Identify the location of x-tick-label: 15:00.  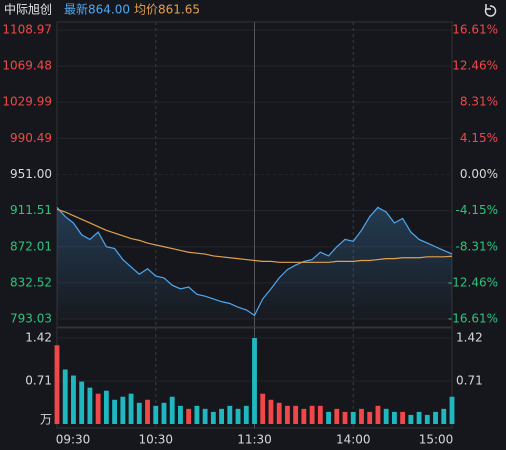
(436, 440).